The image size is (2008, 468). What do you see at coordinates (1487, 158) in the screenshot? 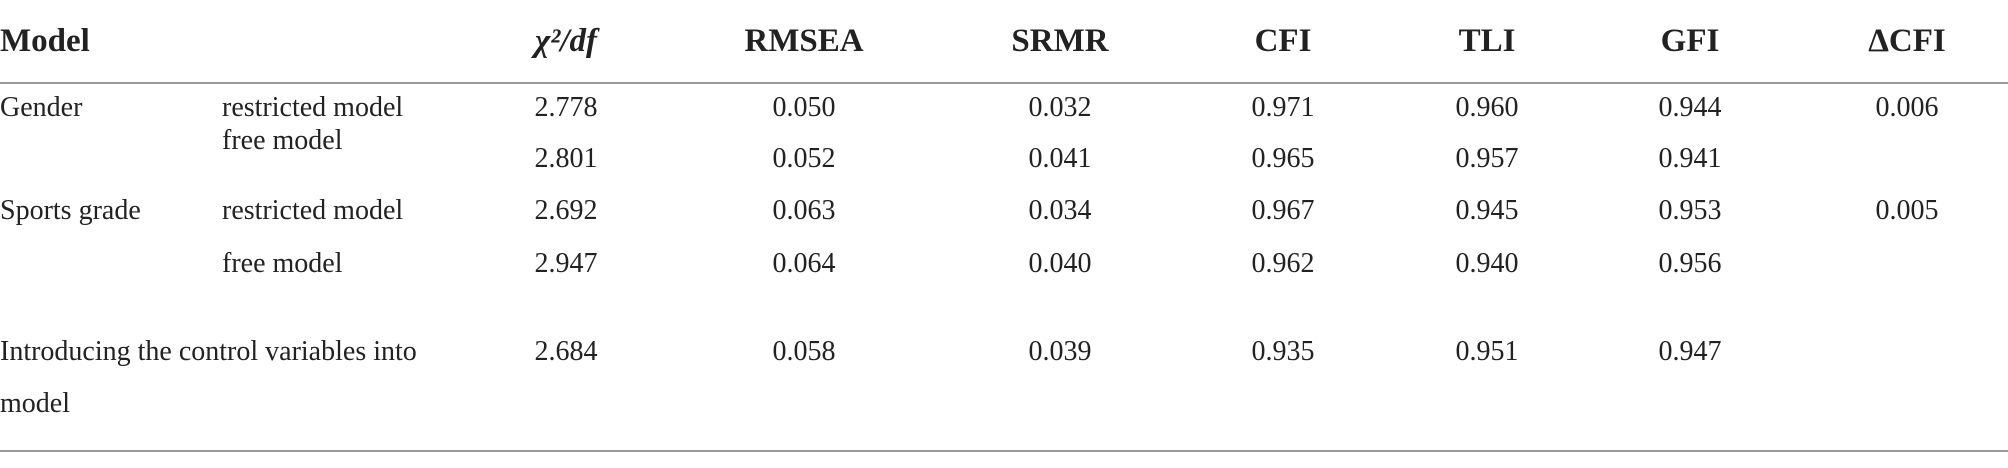
I see `table-cell: 0.957` at bounding box center [1487, 158].